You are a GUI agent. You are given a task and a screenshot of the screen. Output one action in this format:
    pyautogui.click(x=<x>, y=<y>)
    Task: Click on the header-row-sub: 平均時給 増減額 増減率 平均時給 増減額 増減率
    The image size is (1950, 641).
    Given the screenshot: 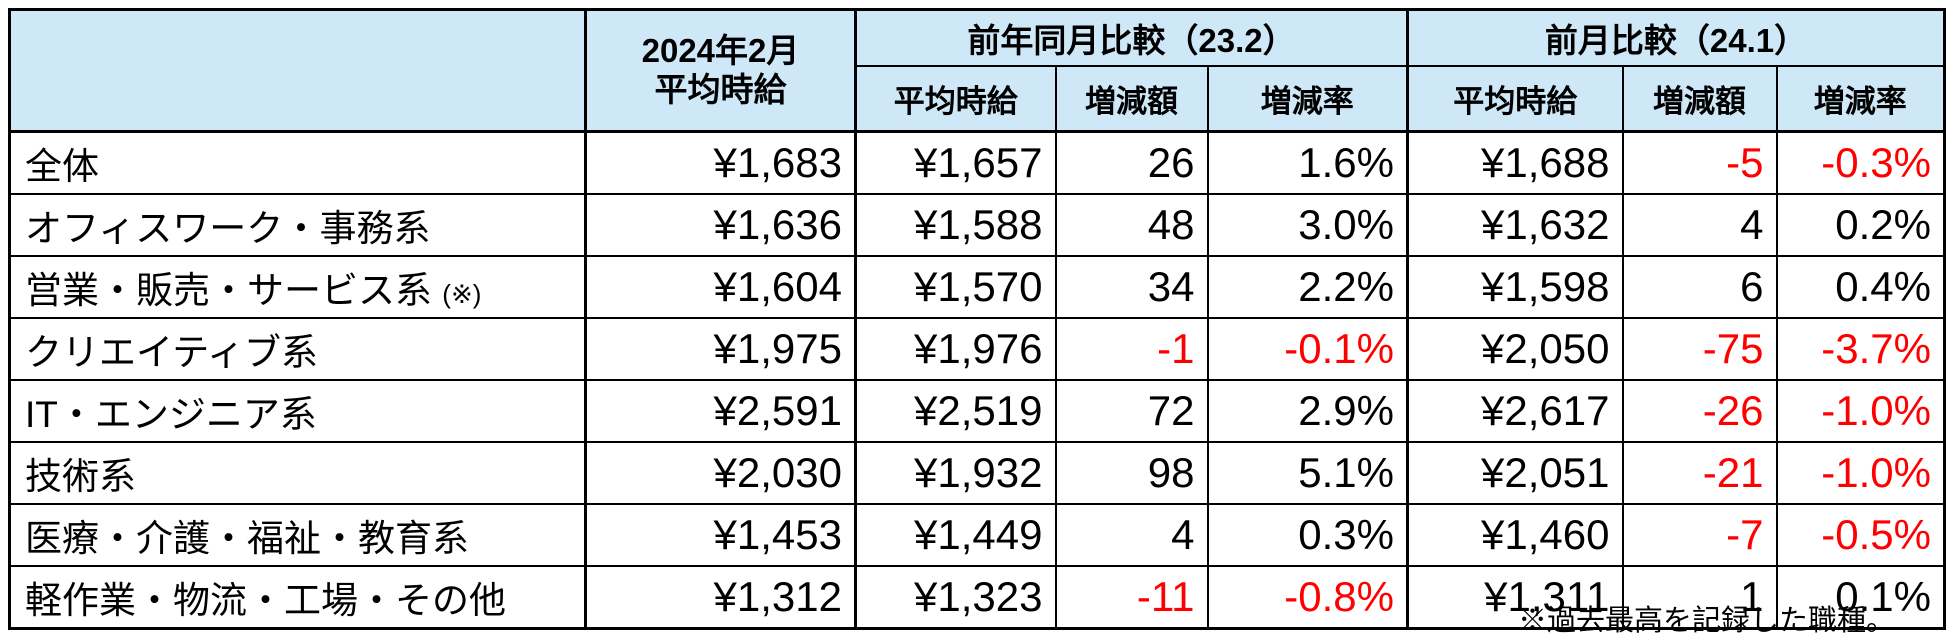 What is the action you would take?
    pyautogui.click(x=978, y=99)
    